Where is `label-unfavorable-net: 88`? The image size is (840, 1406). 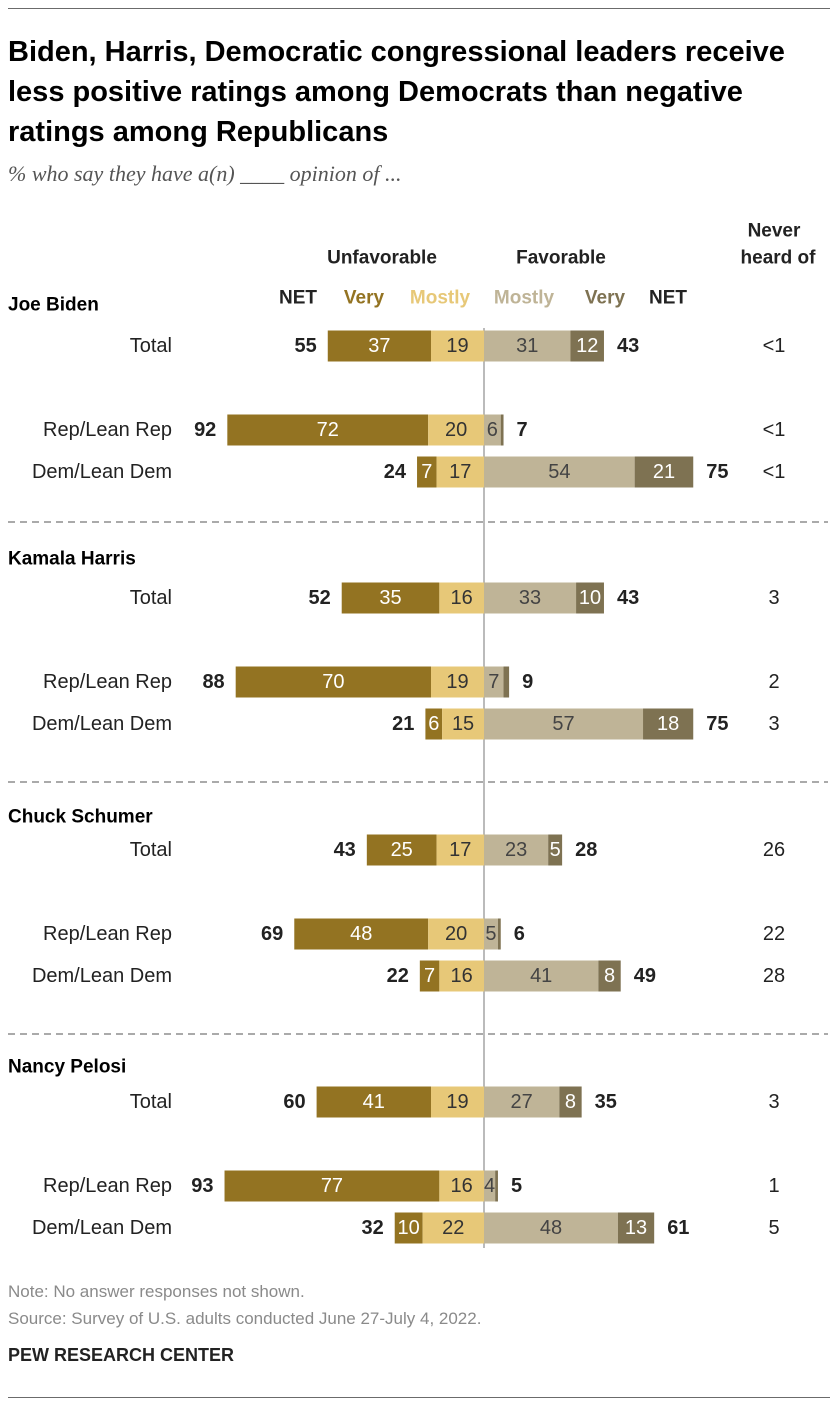
label-unfavorable-net: 88 is located at coordinates (213, 682).